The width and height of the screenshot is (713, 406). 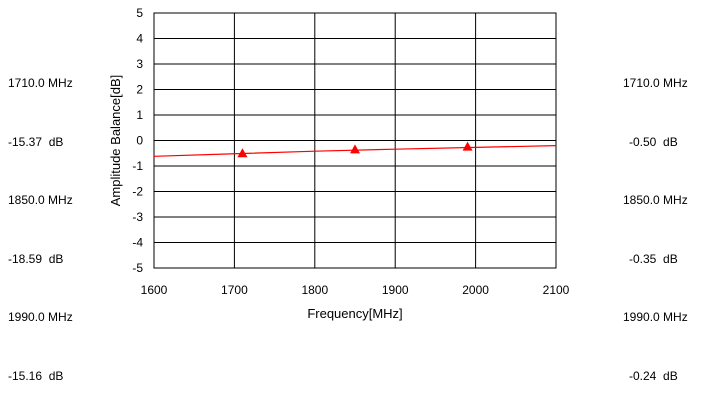 What do you see at coordinates (137, 268) in the screenshot?
I see `y-tick-label: -5` at bounding box center [137, 268].